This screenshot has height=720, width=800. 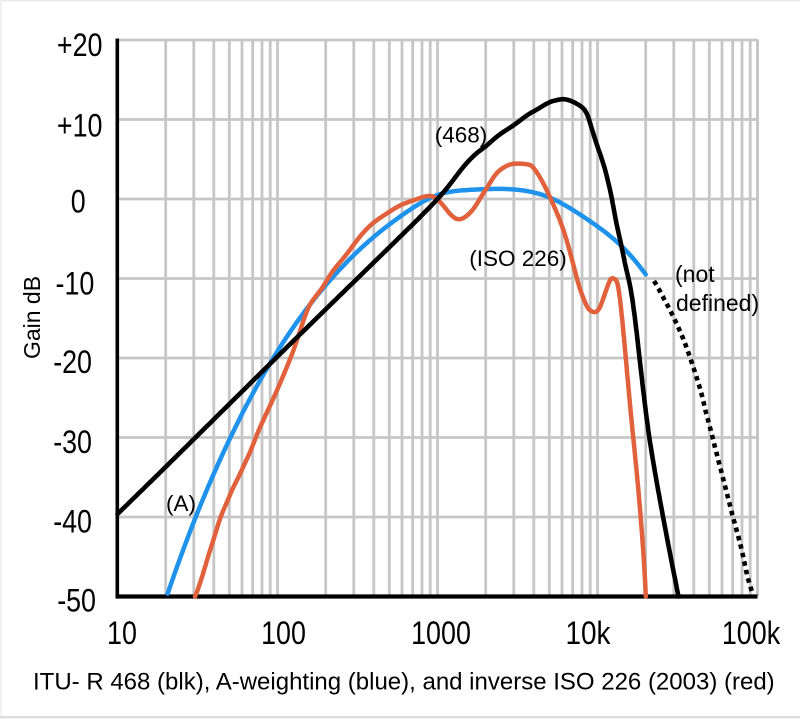 What do you see at coordinates (80, 45) in the screenshot?
I see `svg-text: +20` at bounding box center [80, 45].